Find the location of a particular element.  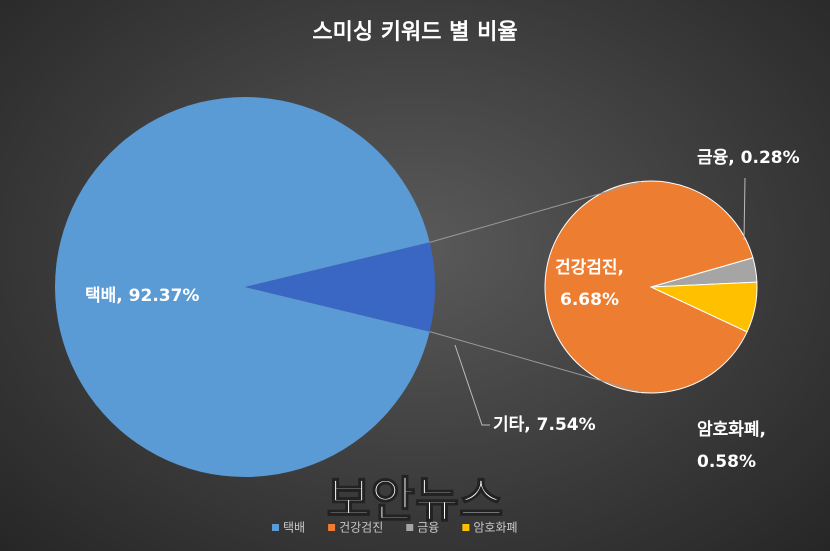

legend-label: 암호화폐 is located at coordinates (495, 528).